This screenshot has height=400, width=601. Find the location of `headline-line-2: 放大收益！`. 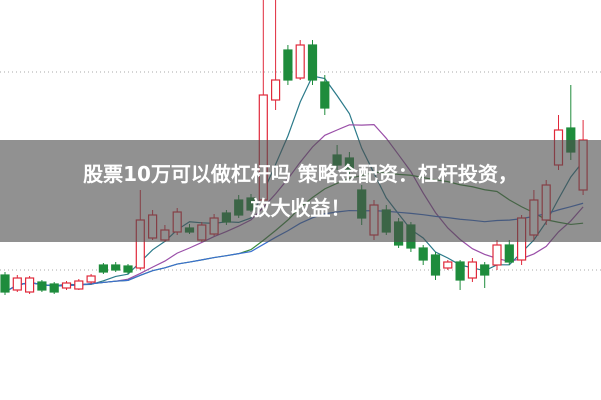

headline-line-2: 放大收益！ is located at coordinates (300, 208).